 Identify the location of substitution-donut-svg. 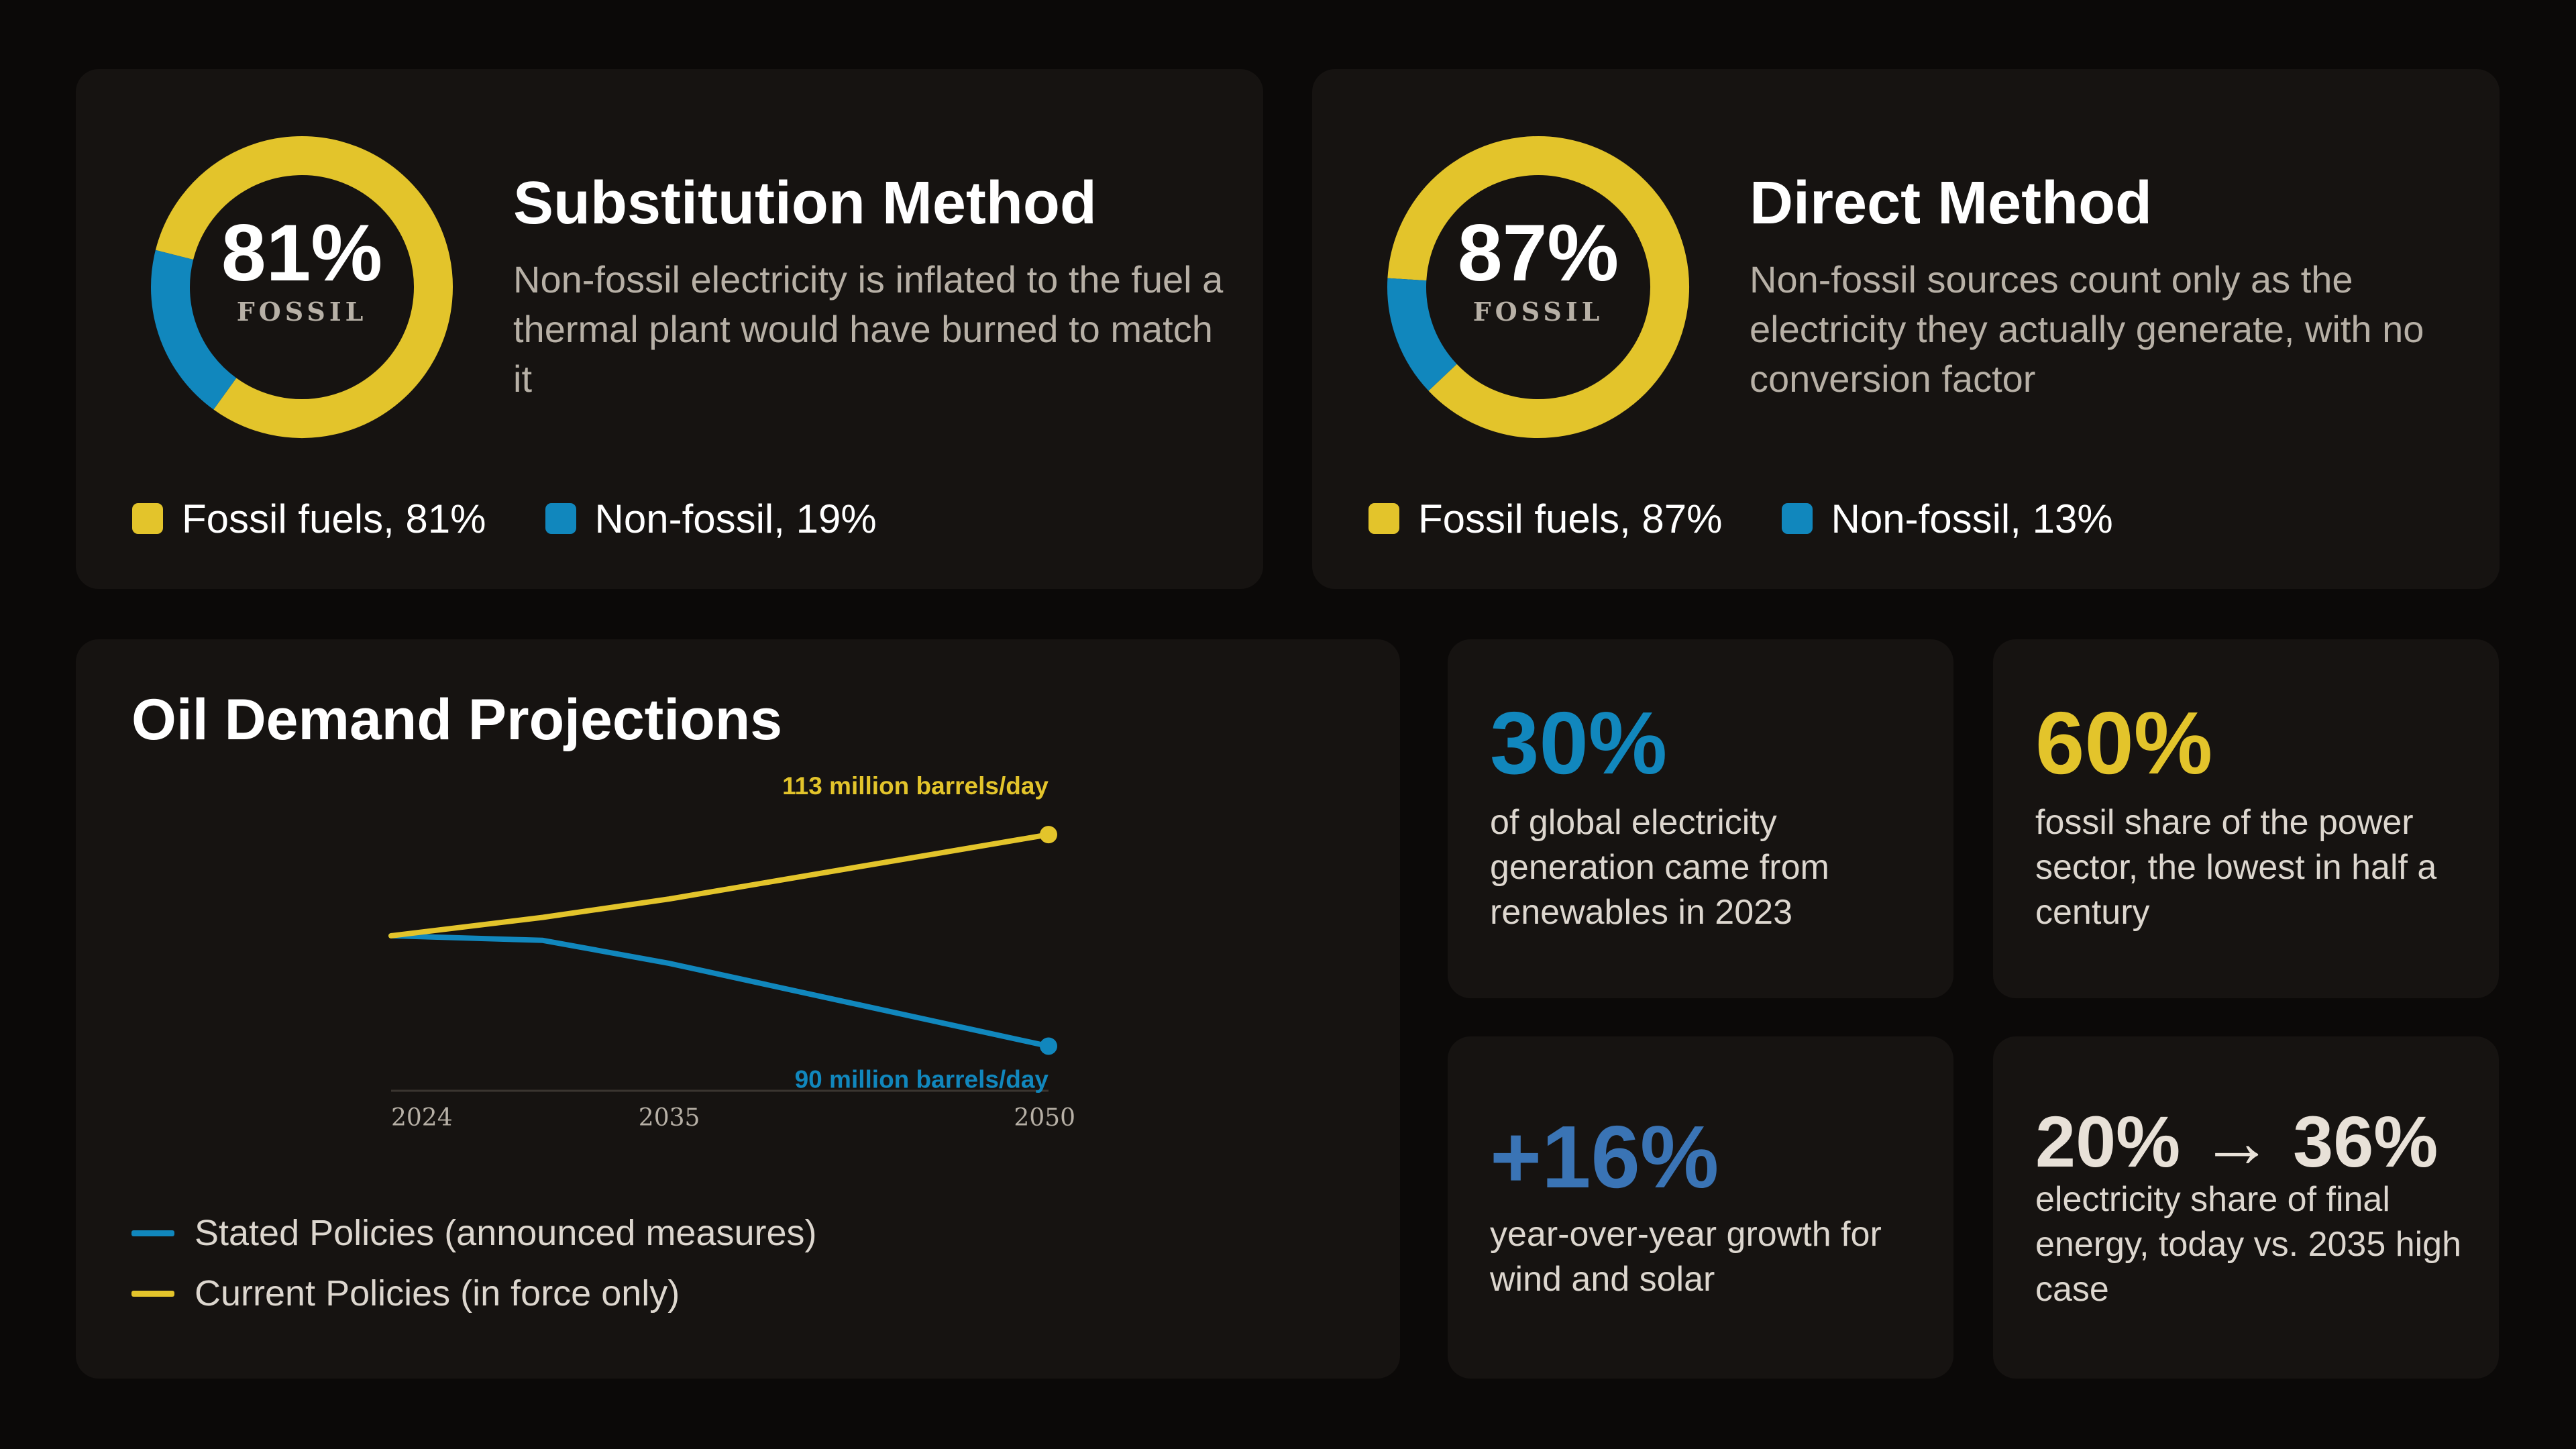
(302, 287).